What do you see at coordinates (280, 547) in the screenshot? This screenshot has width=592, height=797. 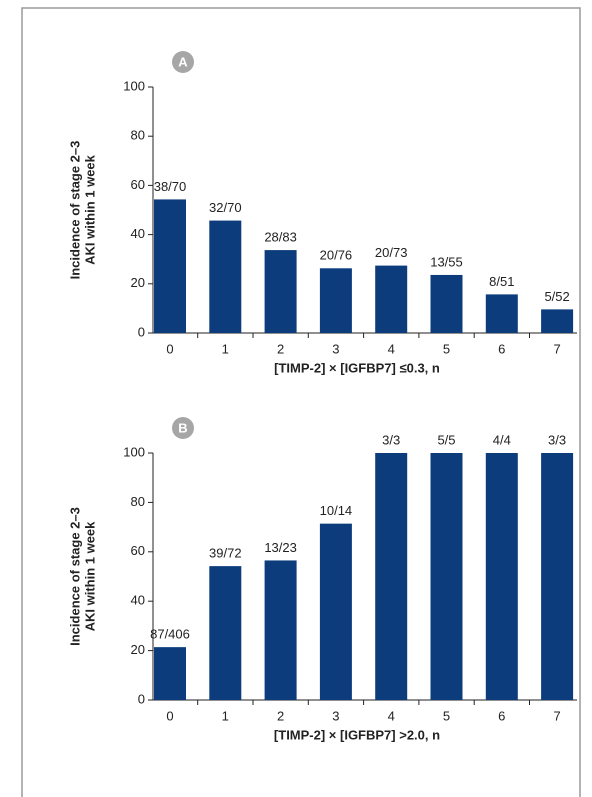 I see `value-label: 13/23` at bounding box center [280, 547].